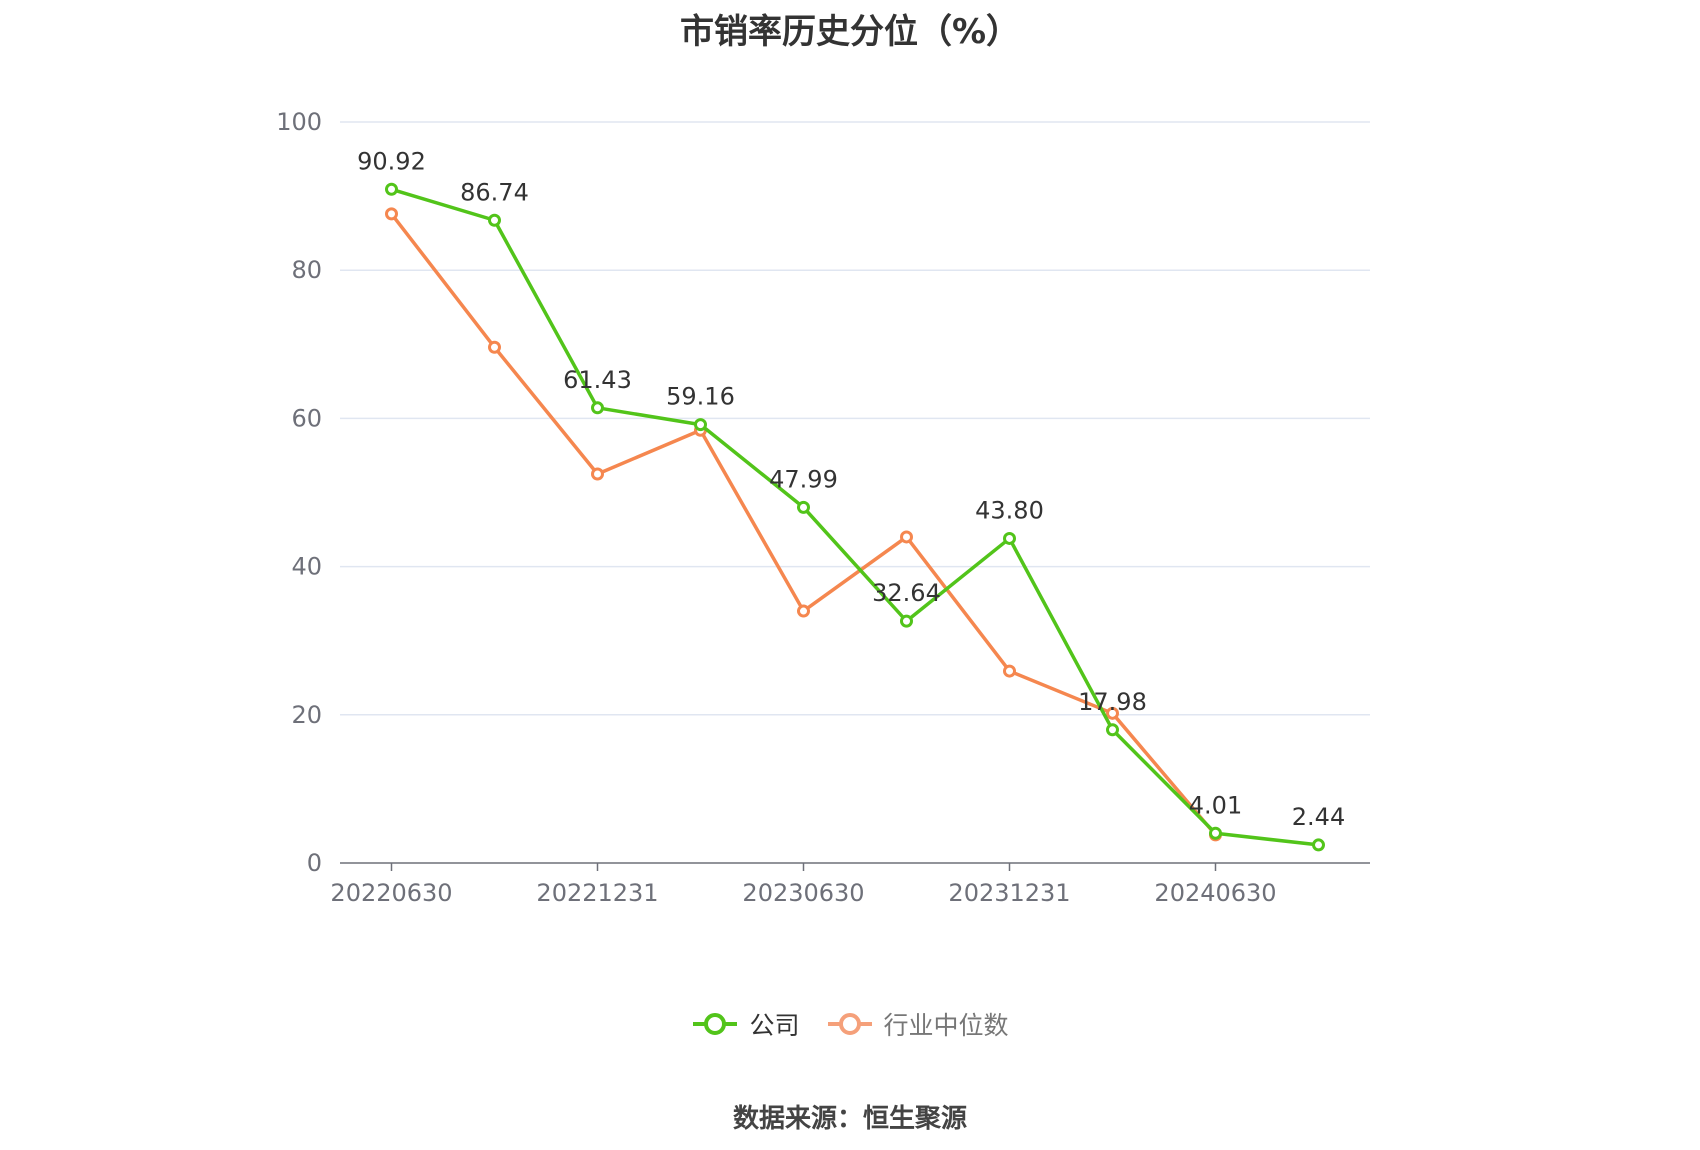 The width and height of the screenshot is (1700, 1150). Describe the element at coordinates (850, 32) in the screenshot. I see `chart-title: 市销率历史分位（%）` at that location.